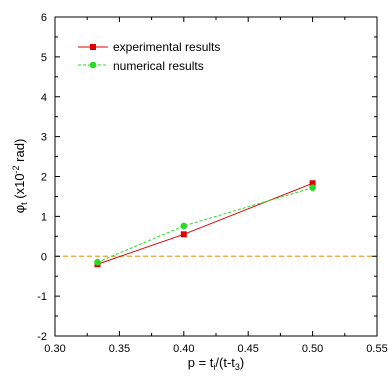 The width and height of the screenshot is (389, 378). Describe the element at coordinates (166, 47) in the screenshot. I see `legend-label-experimental: experimental results` at that location.